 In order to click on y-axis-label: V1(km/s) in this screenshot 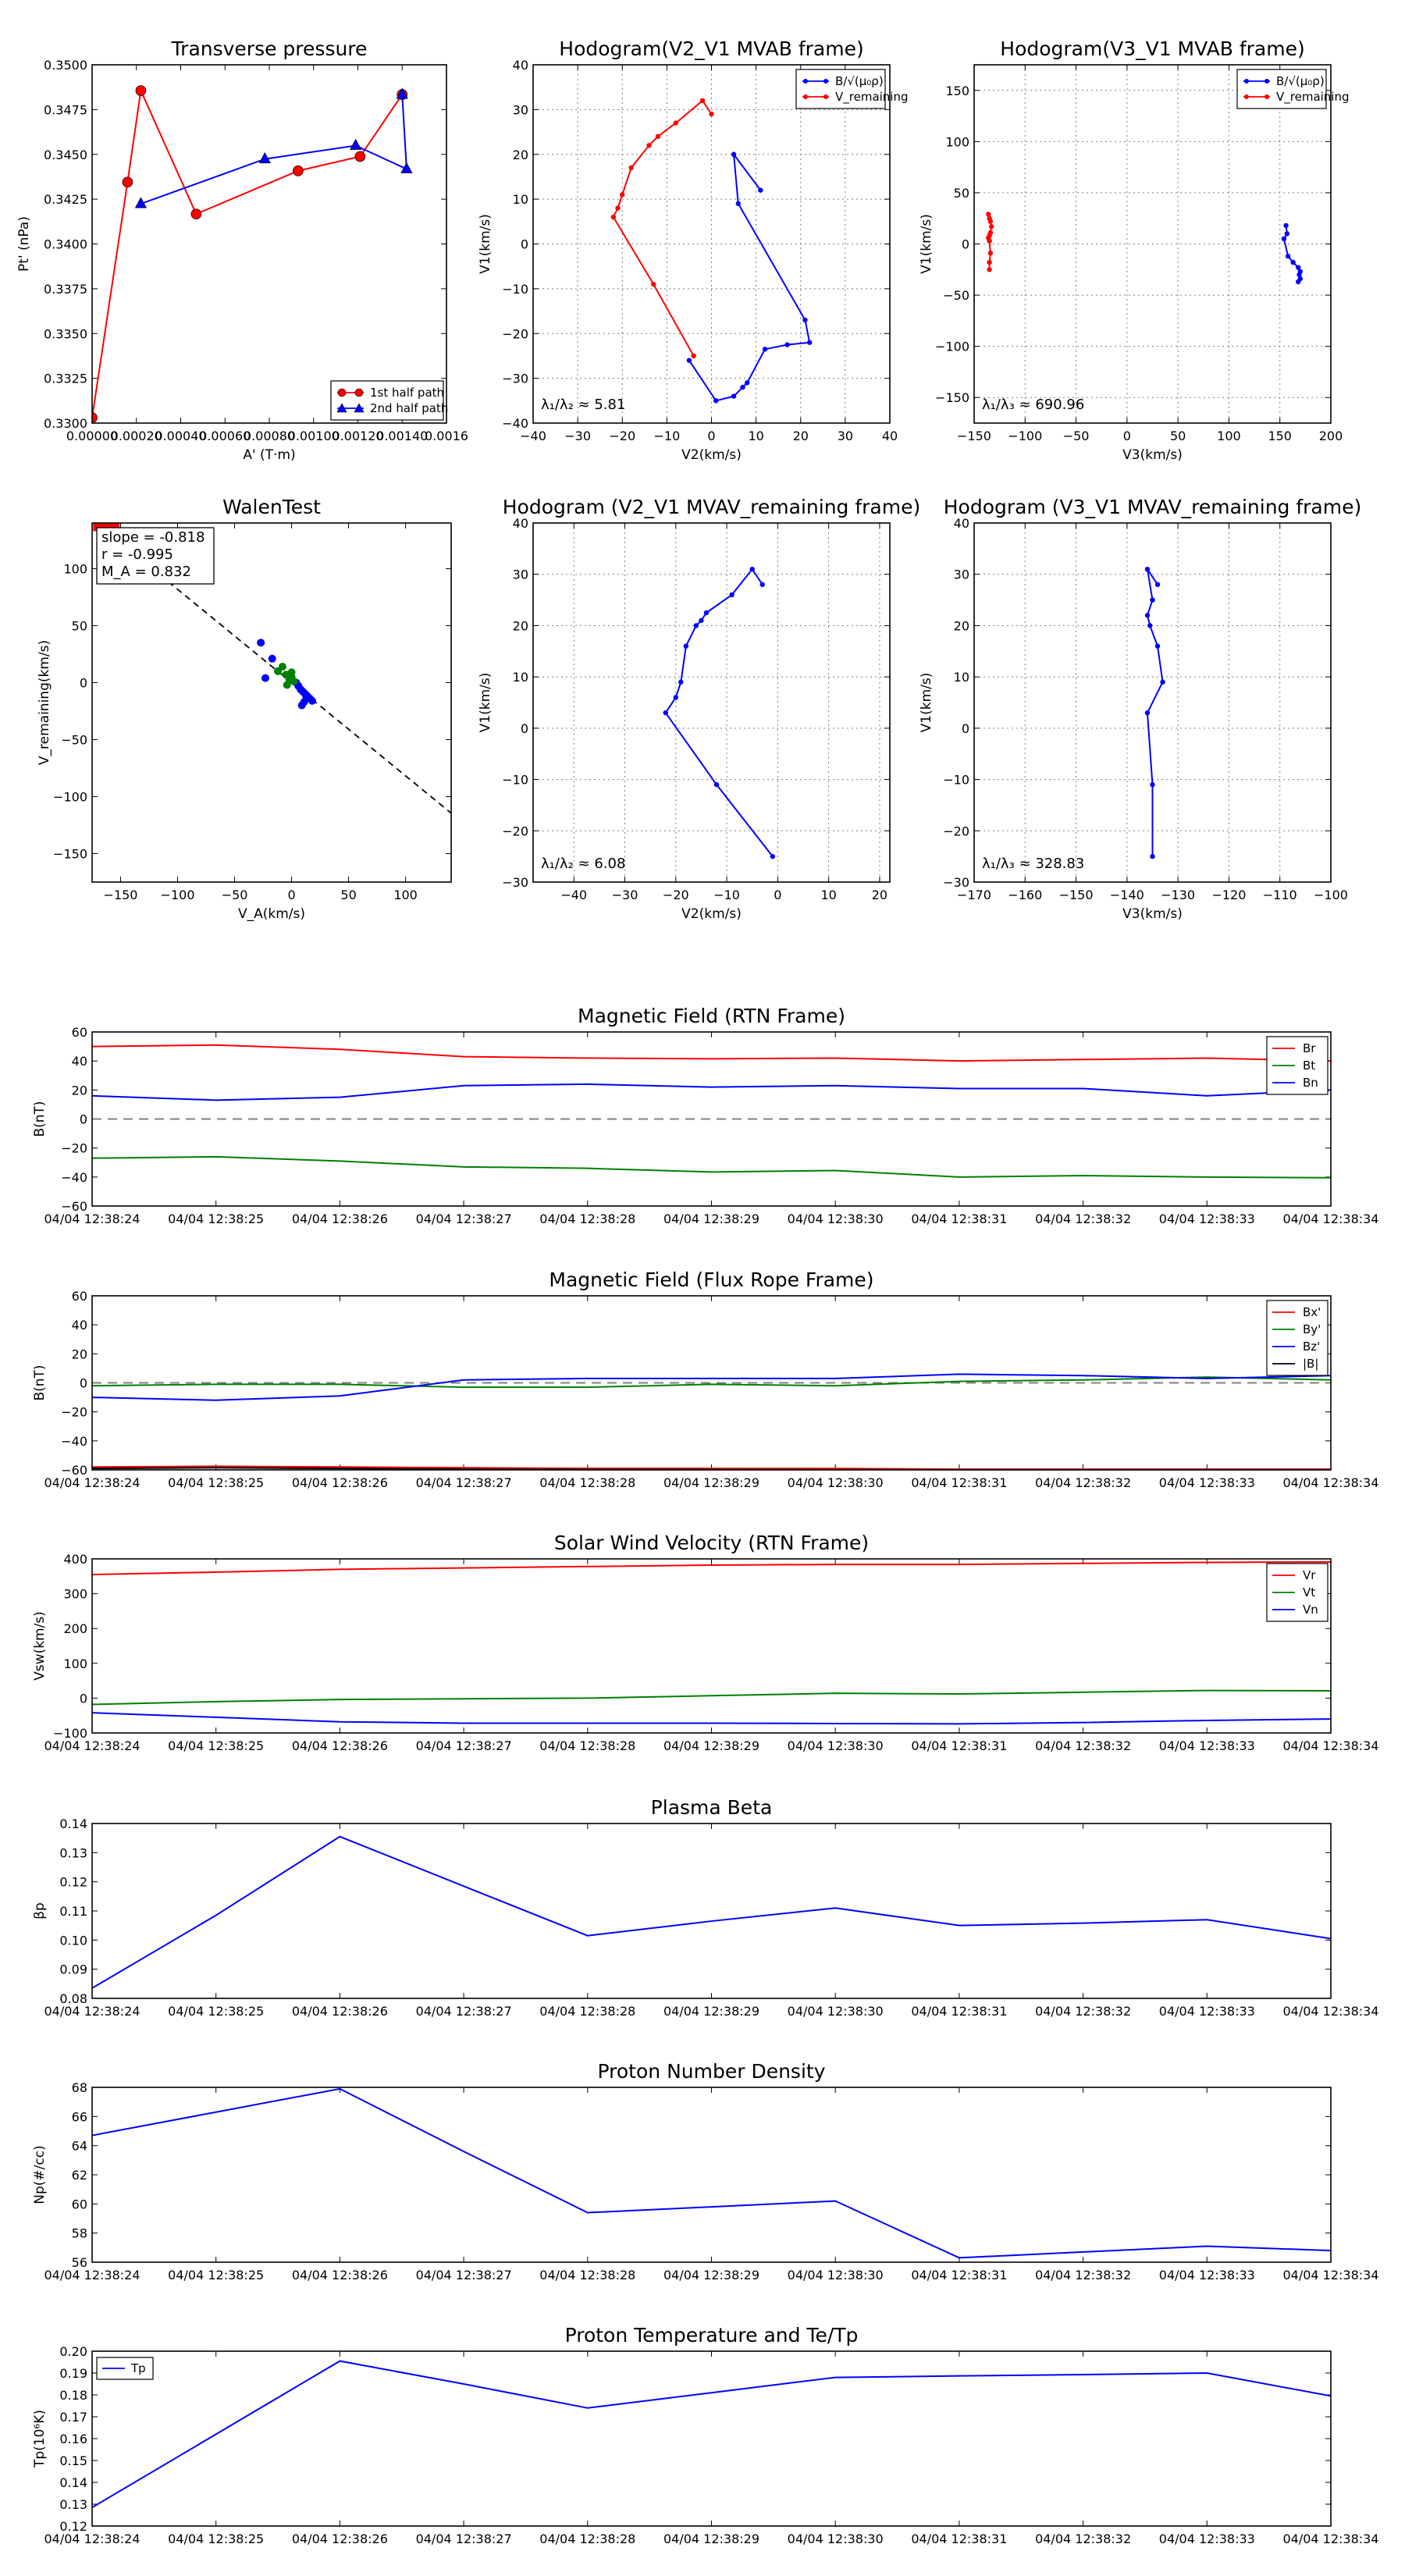, I will do `click(927, 244)`.